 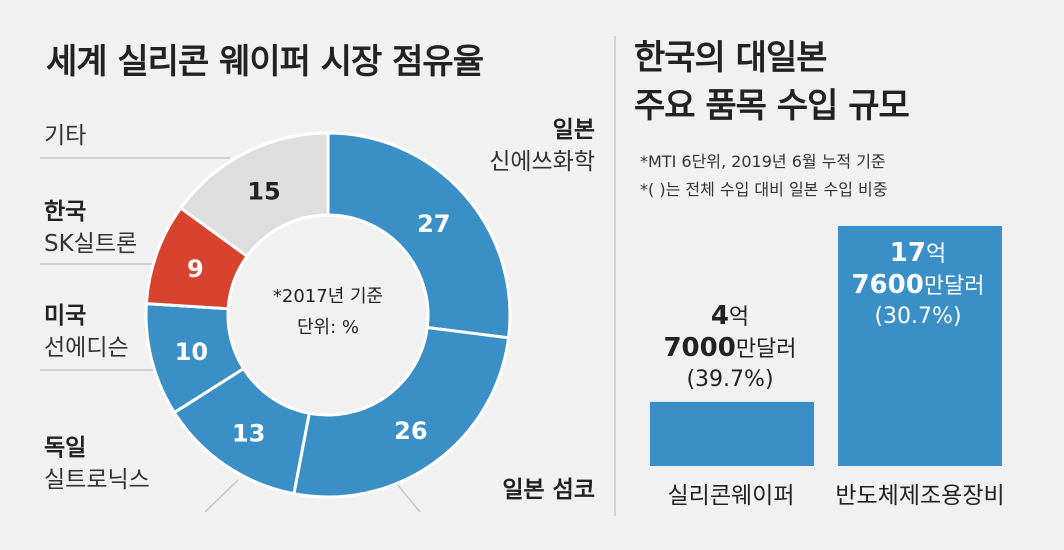 What do you see at coordinates (410, 431) in the screenshot?
I see `donut-value-1: 26` at bounding box center [410, 431].